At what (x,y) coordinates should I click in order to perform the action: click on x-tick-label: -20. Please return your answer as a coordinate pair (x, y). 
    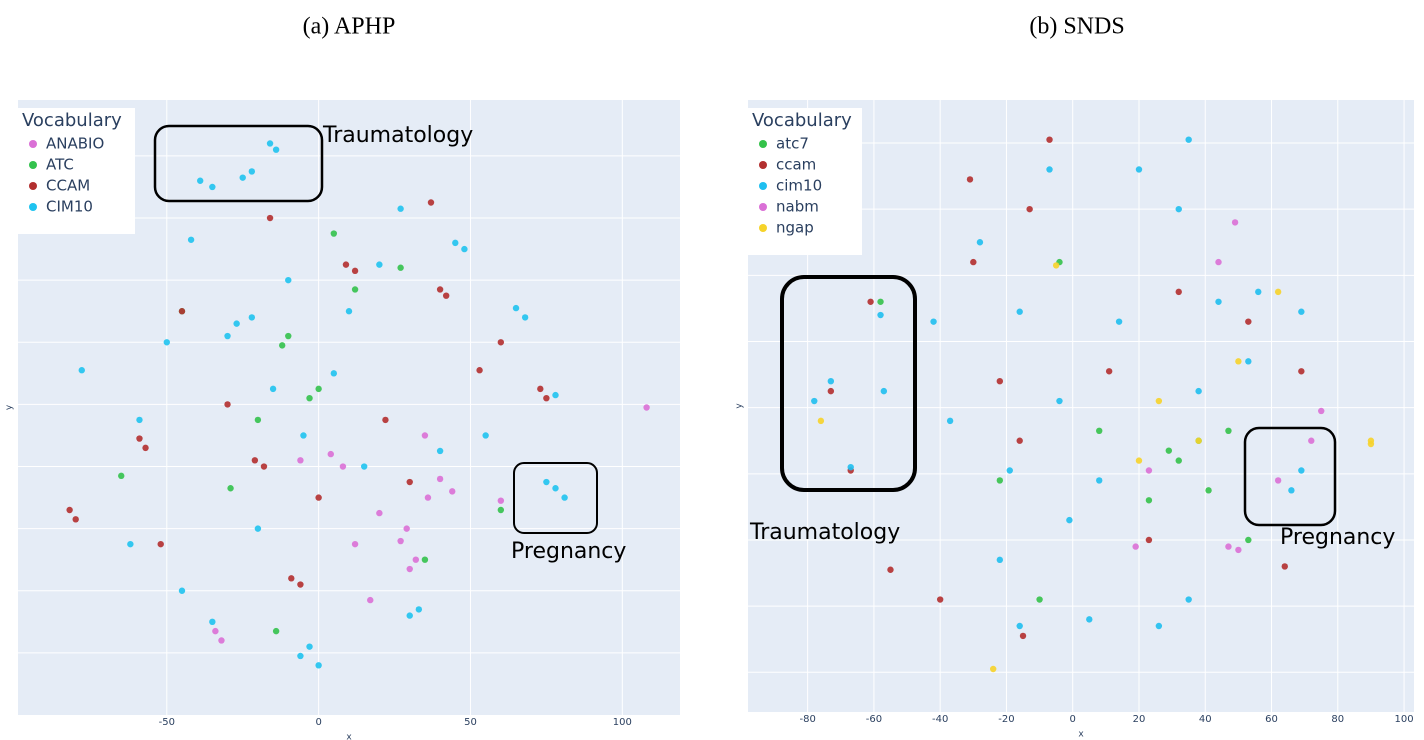
    Looking at the image, I should click on (1006, 719).